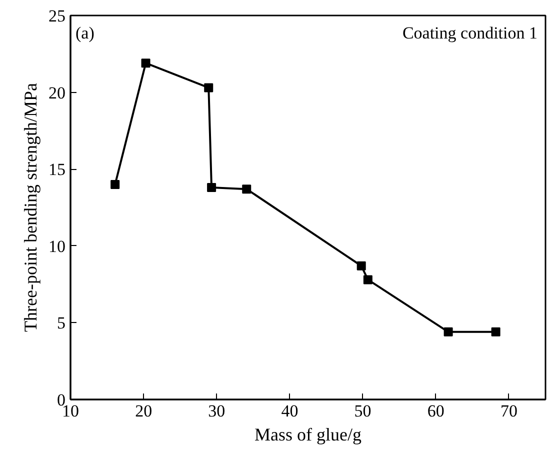 This screenshot has width=550, height=454. What do you see at coordinates (61, 323) in the screenshot?
I see `y-tick-label: 5` at bounding box center [61, 323].